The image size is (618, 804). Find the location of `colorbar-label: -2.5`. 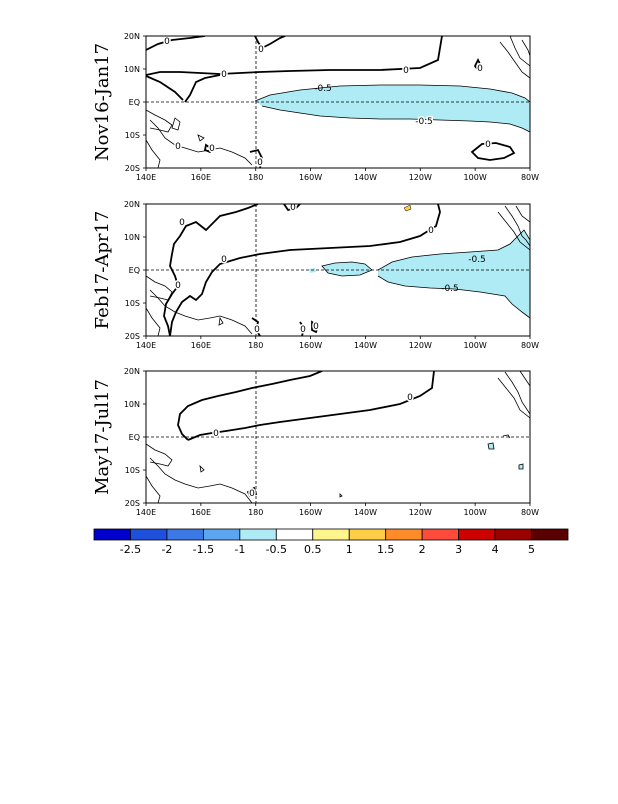

colorbar-label: -2.5 is located at coordinates (130, 549).